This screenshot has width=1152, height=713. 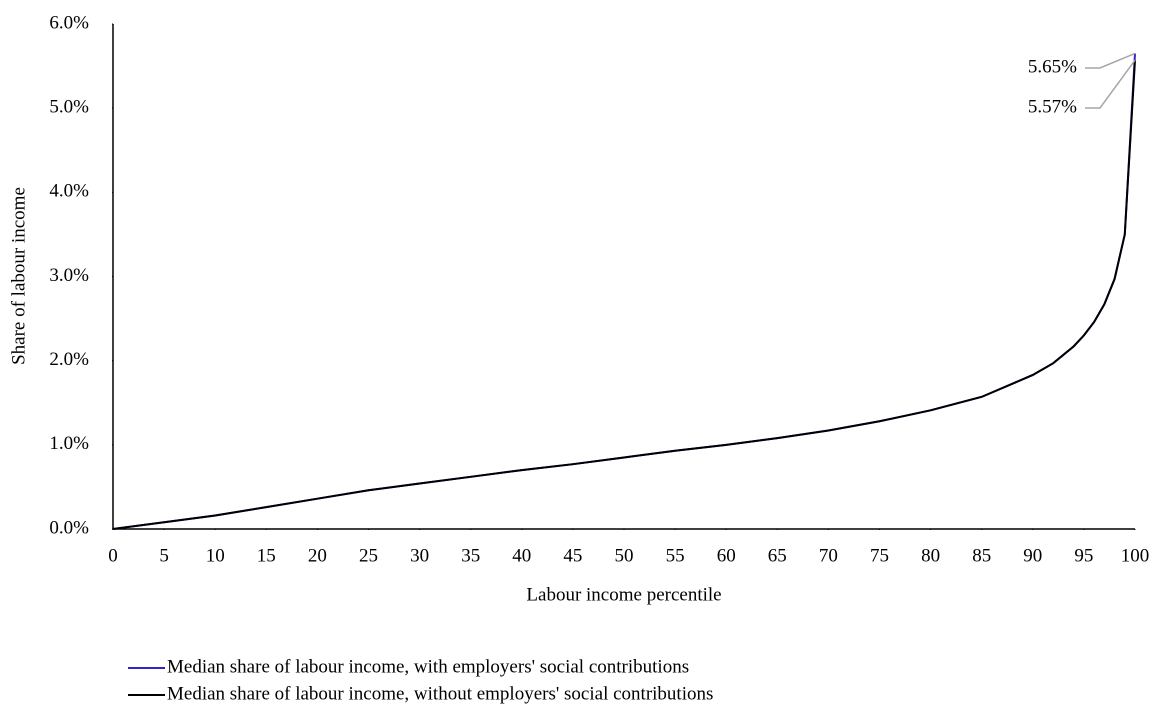 What do you see at coordinates (215, 555) in the screenshot?
I see `x-tick-label: 10` at bounding box center [215, 555].